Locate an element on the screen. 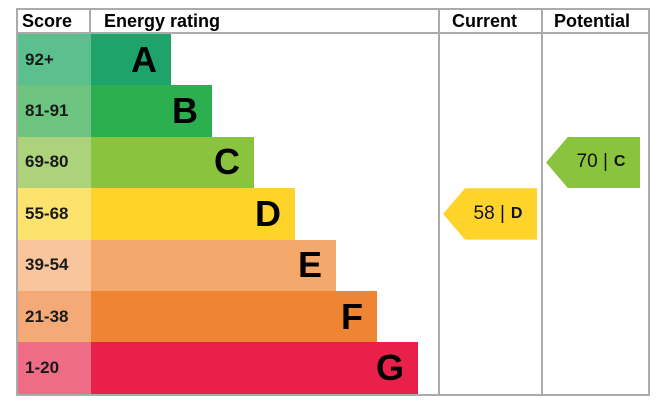  current-rating-arrow: 58 | D is located at coordinates (490, 214).